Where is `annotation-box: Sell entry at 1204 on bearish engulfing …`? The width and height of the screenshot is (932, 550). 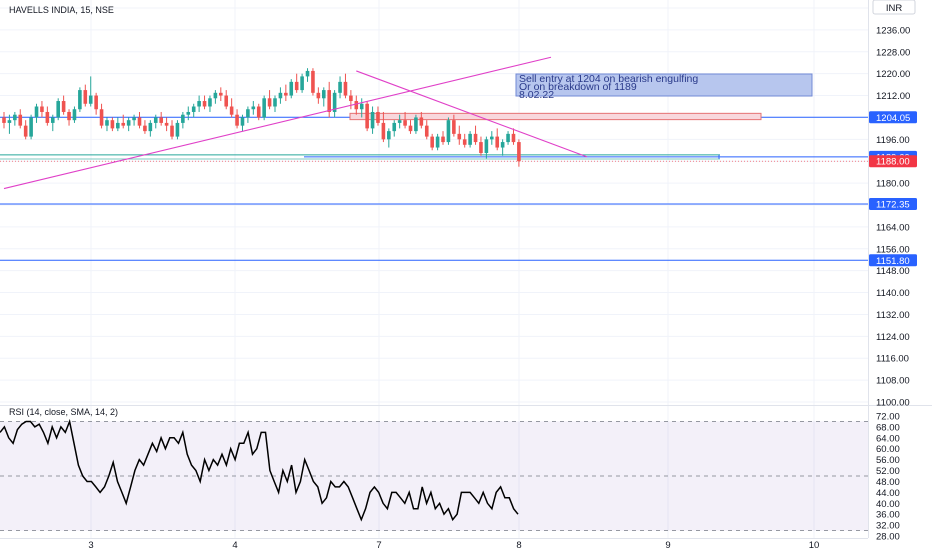
annotation-box: Sell entry at 1204 on bearish engulfing … is located at coordinates (664, 87).